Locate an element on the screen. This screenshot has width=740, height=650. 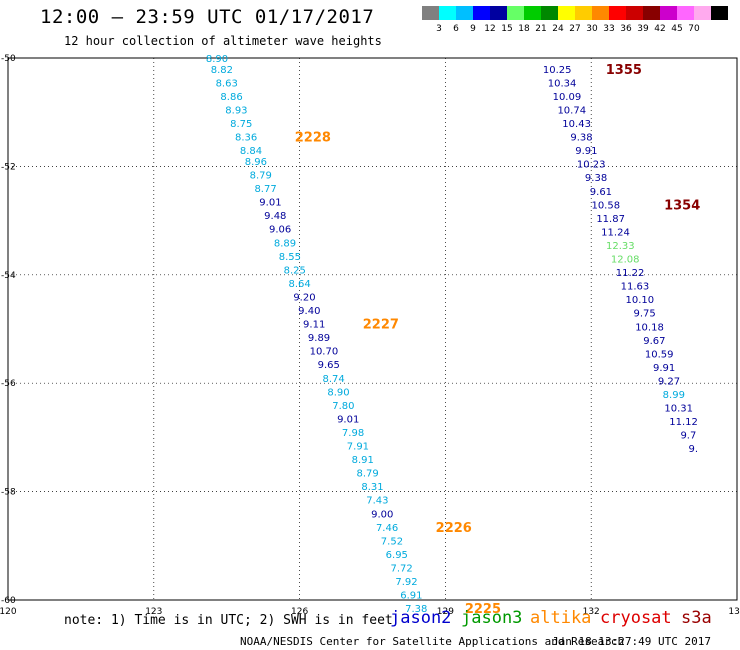
satellite-altika-label: altika is located at coordinates (561, 618).